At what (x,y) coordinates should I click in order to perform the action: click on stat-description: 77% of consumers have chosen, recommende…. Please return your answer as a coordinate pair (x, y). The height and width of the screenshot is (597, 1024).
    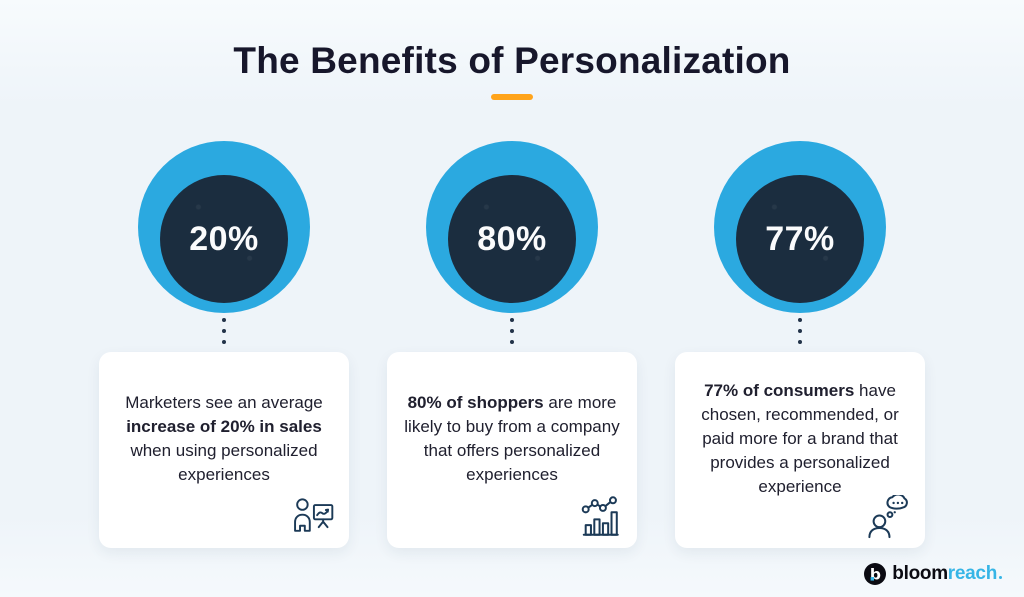
    Looking at the image, I should click on (800, 438).